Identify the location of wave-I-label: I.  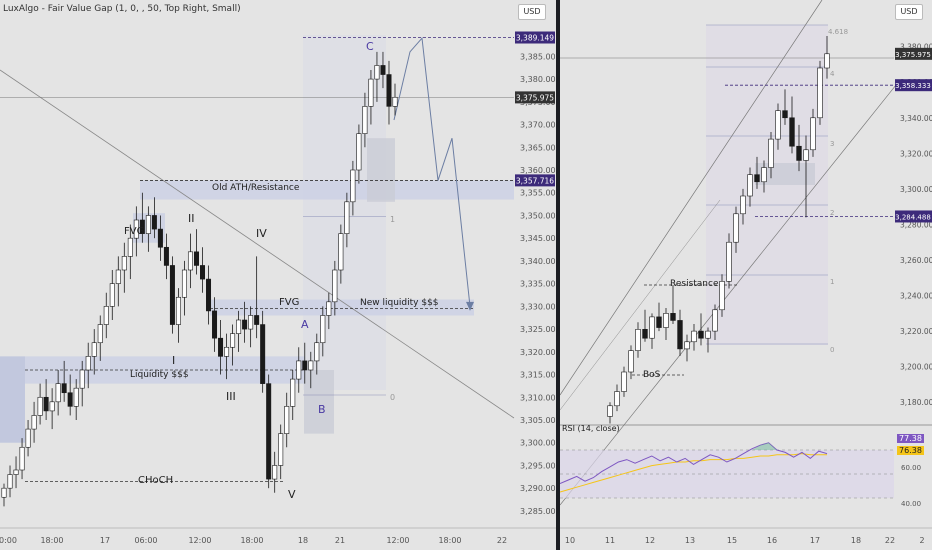
(174, 360).